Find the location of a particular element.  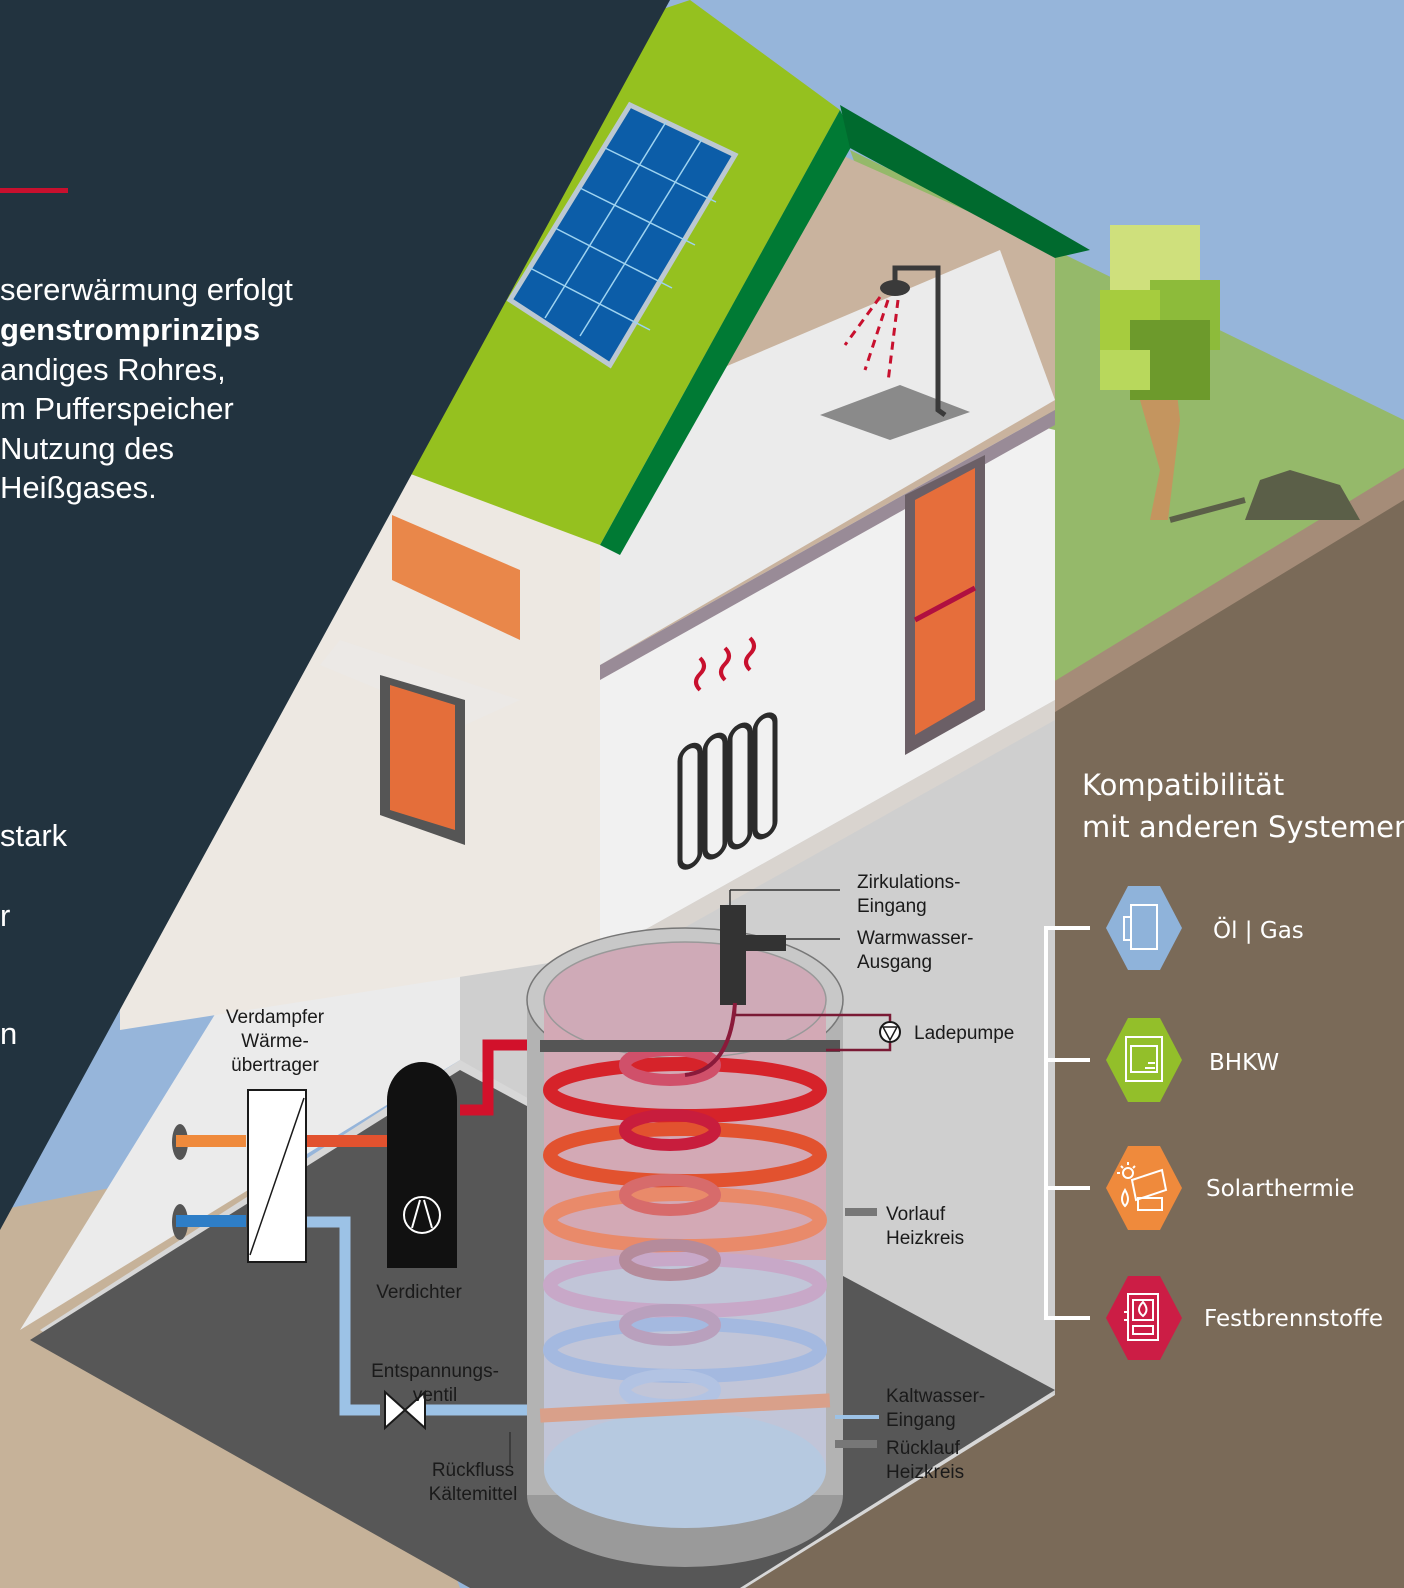

hot-water-out-label-1: Warmwasser- is located at coordinates (915, 938).